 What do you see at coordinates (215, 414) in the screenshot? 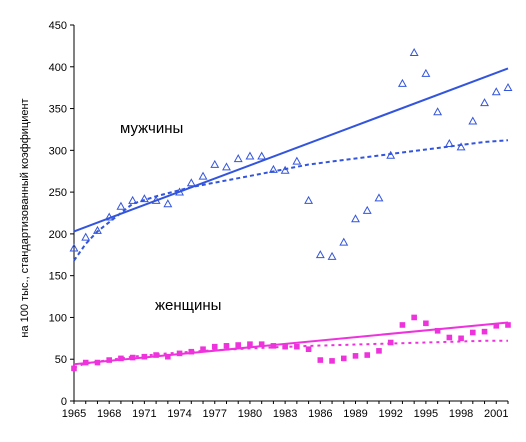
I see `x-tick-label: 1977` at bounding box center [215, 414].